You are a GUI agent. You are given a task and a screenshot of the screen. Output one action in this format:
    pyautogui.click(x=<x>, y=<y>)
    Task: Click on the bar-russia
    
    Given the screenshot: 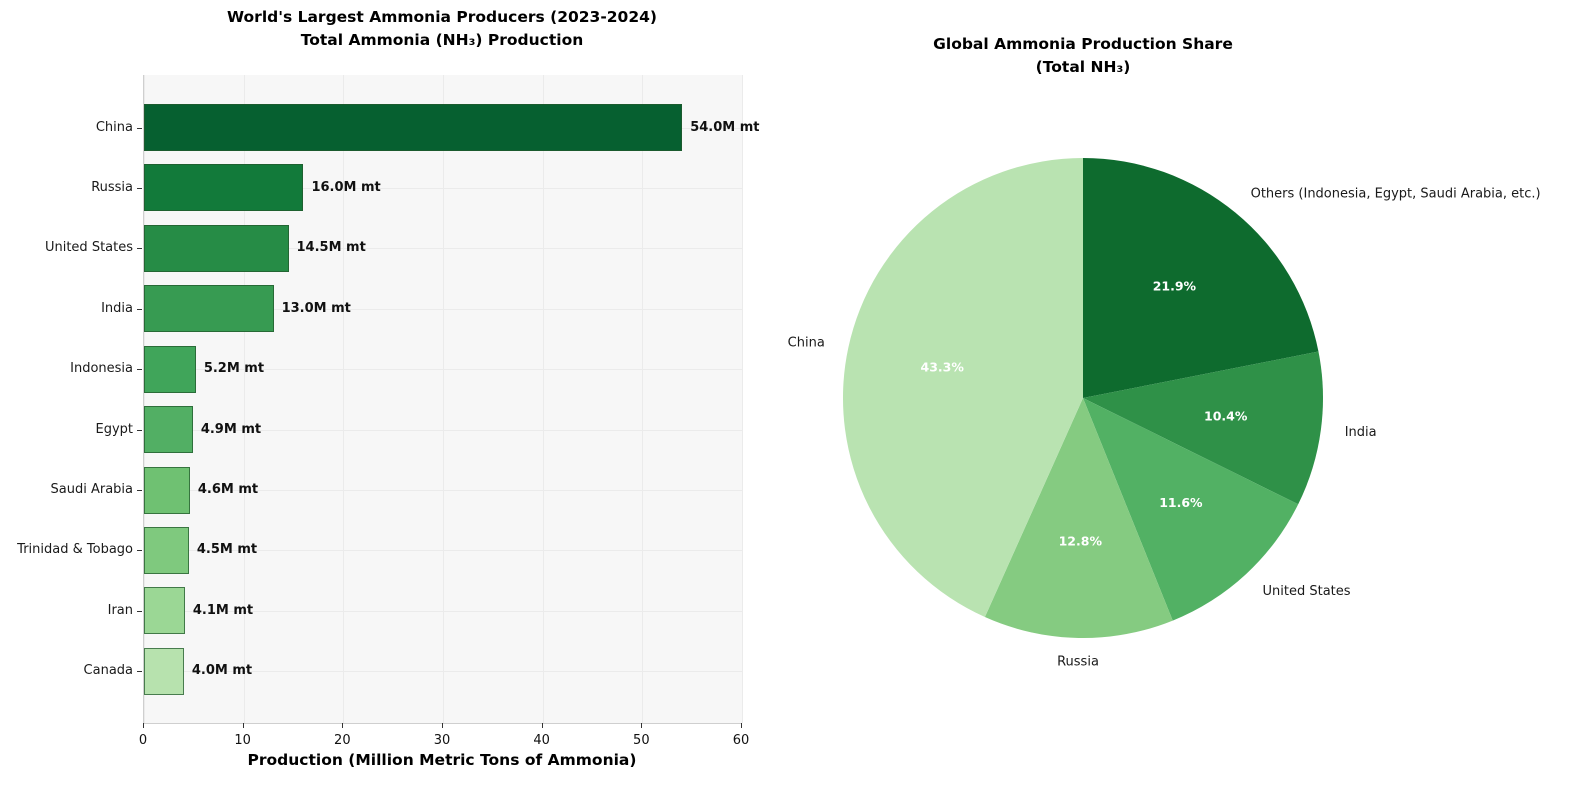 What is the action you would take?
    pyautogui.click(x=224, y=188)
    